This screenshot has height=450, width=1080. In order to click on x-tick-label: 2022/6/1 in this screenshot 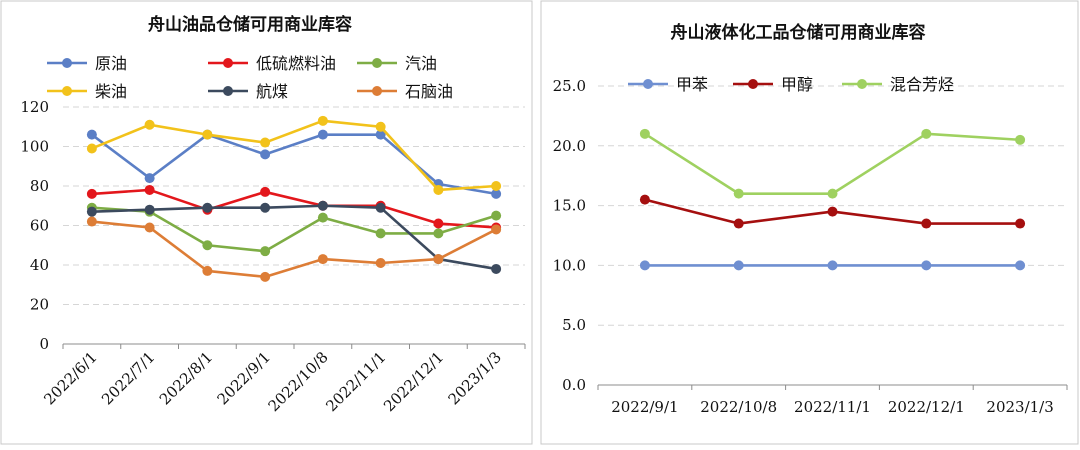, I will do `click(70, 378)`.